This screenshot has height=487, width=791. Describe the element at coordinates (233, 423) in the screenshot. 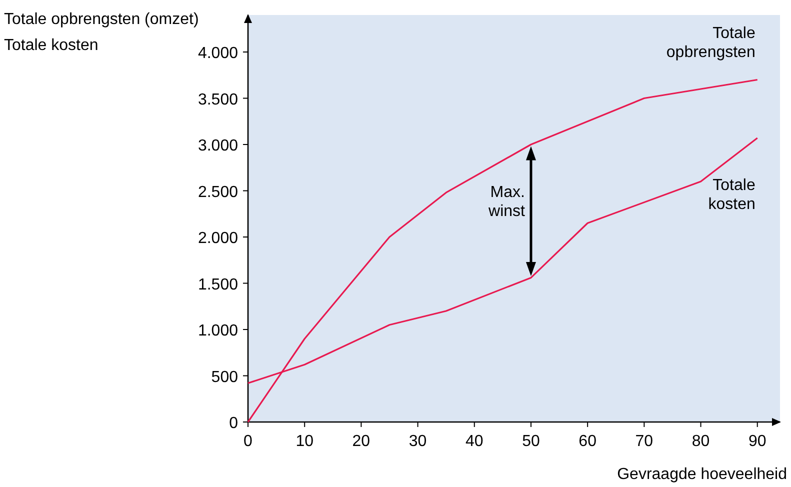

I see `y-tick-label: 0` at that location.